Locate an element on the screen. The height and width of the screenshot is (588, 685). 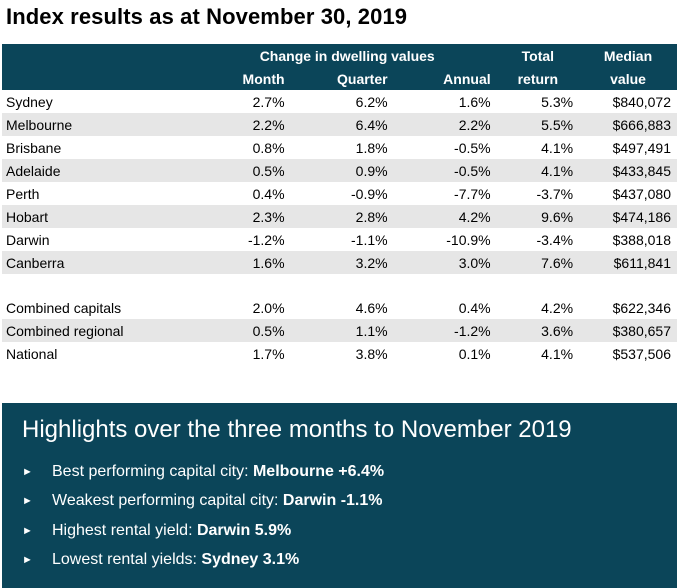
cell-total: -3.7% is located at coordinates (555, 193).